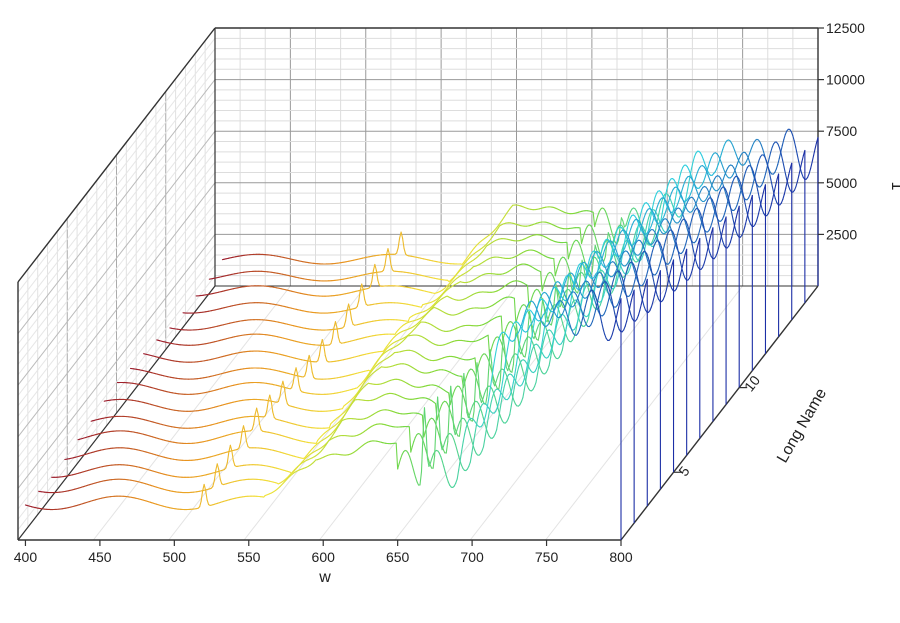 This screenshot has height=623, width=900. Describe the element at coordinates (719, 413) in the screenshot. I see `depth-axis-line` at that location.